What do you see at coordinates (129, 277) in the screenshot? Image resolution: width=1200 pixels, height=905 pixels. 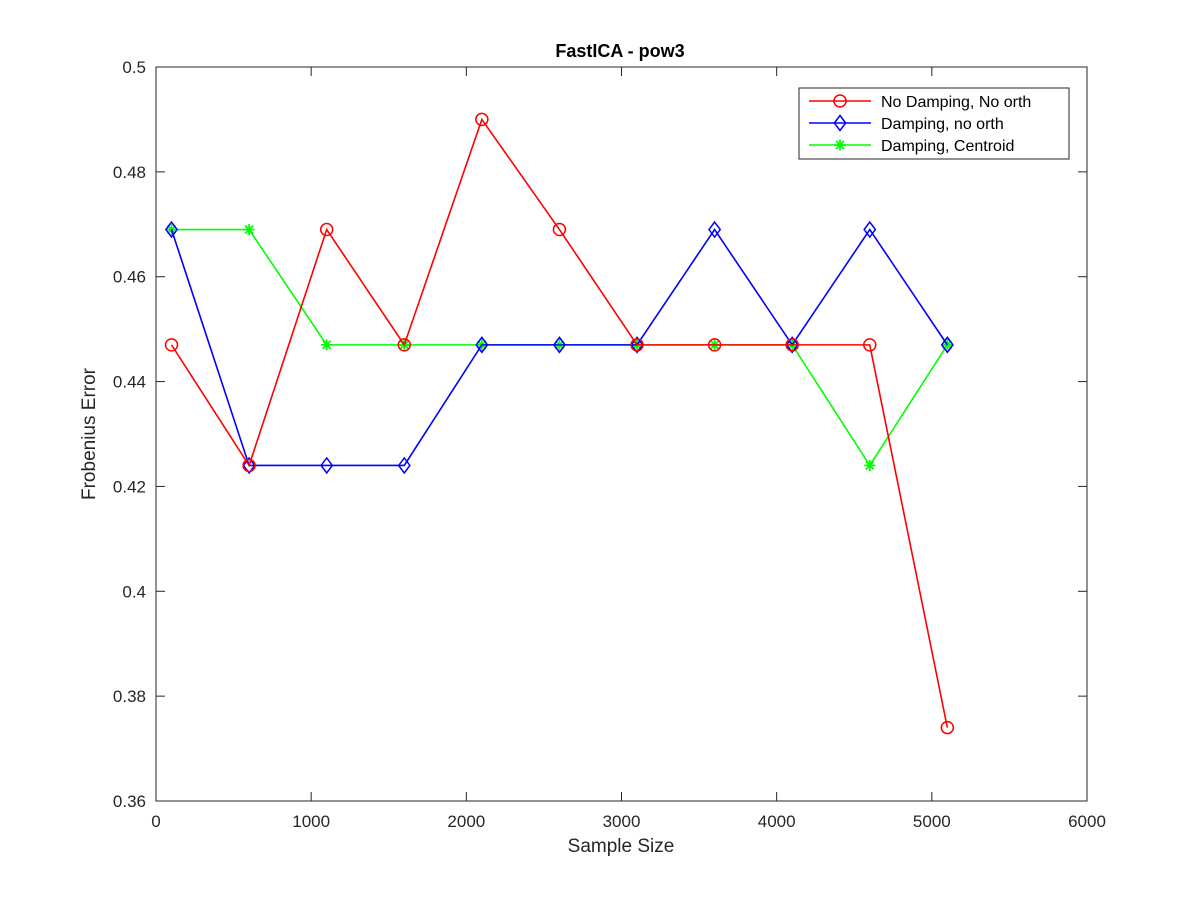 I see `y-tick-label: 0.46` at bounding box center [129, 277].